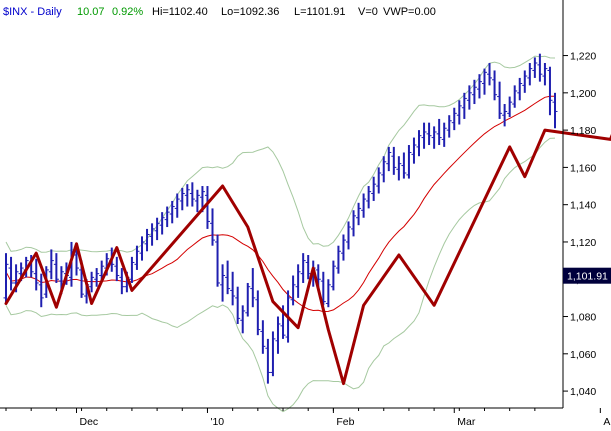 The height and width of the screenshot is (431, 611). Describe the element at coordinates (89, 422) in the screenshot. I see `x-tick-label: Dec` at that location.